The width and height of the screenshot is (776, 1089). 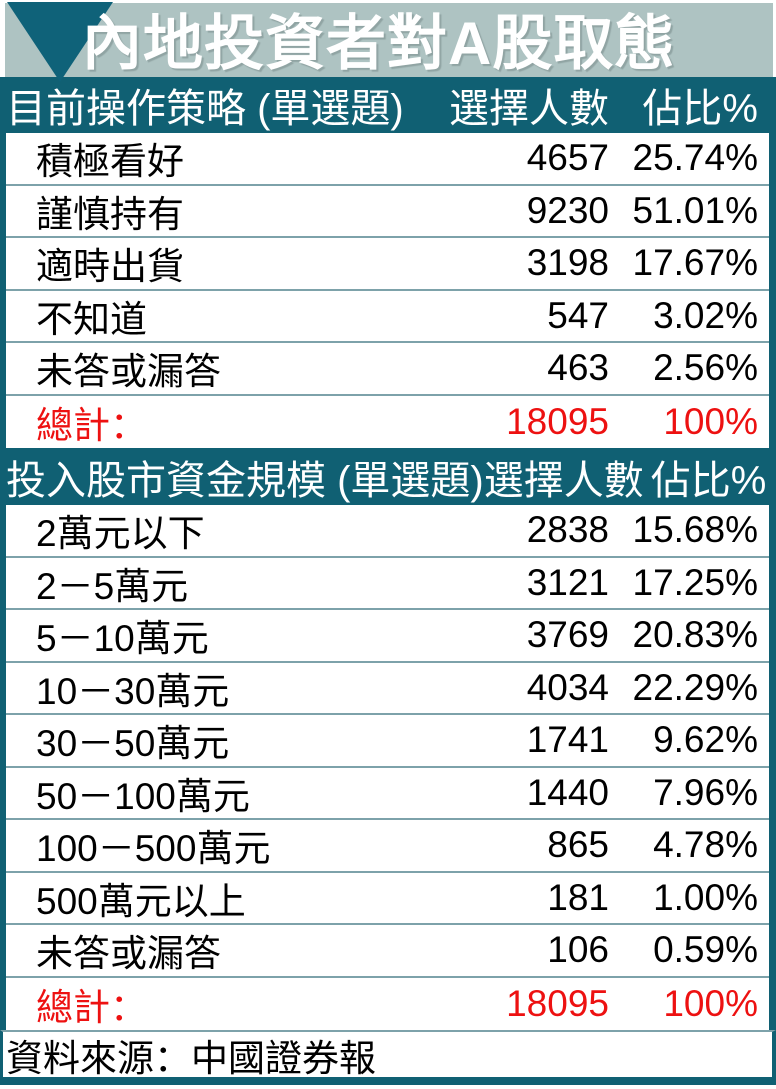 I want to click on table-row: 50－100萬元 1440 7.96%, so click(x=387, y=793).